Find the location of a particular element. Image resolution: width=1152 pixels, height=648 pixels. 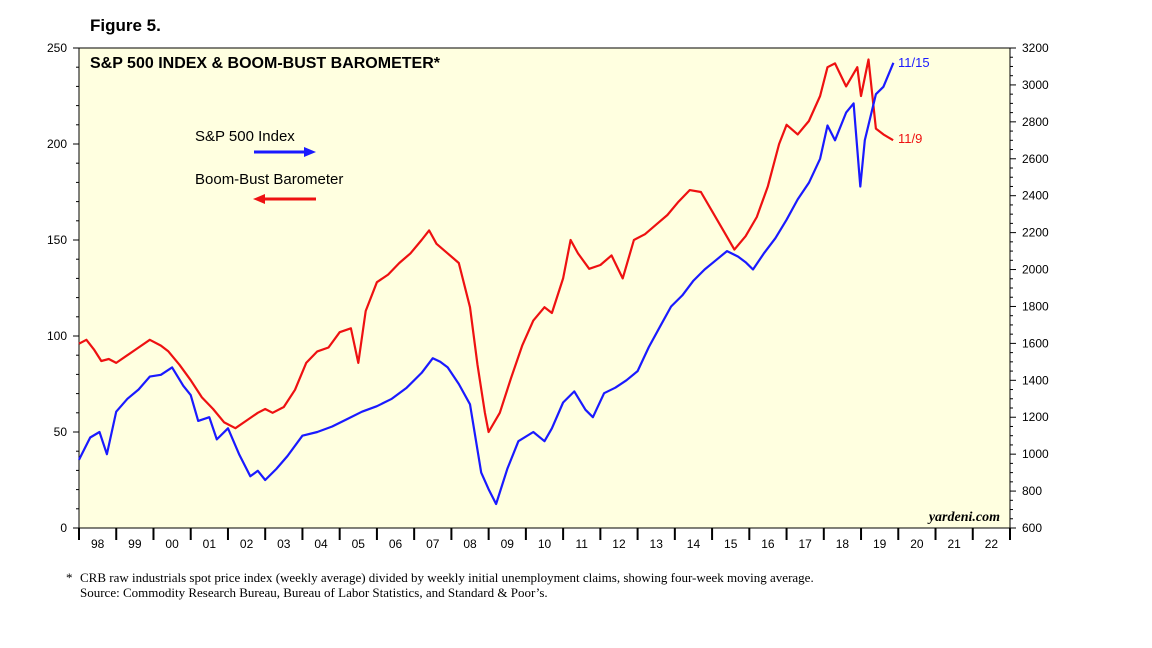

right-axis-tick-label: 800 is located at coordinates (1032, 491).